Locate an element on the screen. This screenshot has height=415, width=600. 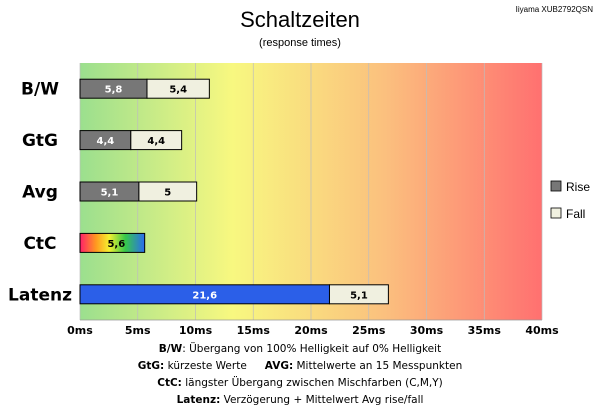
category-label: B/W is located at coordinates (40, 90).